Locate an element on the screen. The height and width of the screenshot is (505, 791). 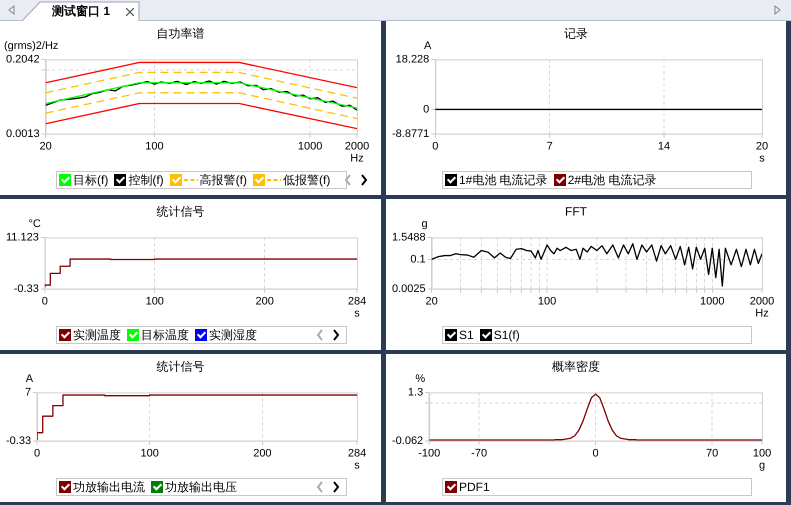
legend-label: 功放输出电流 is located at coordinates (108, 487).